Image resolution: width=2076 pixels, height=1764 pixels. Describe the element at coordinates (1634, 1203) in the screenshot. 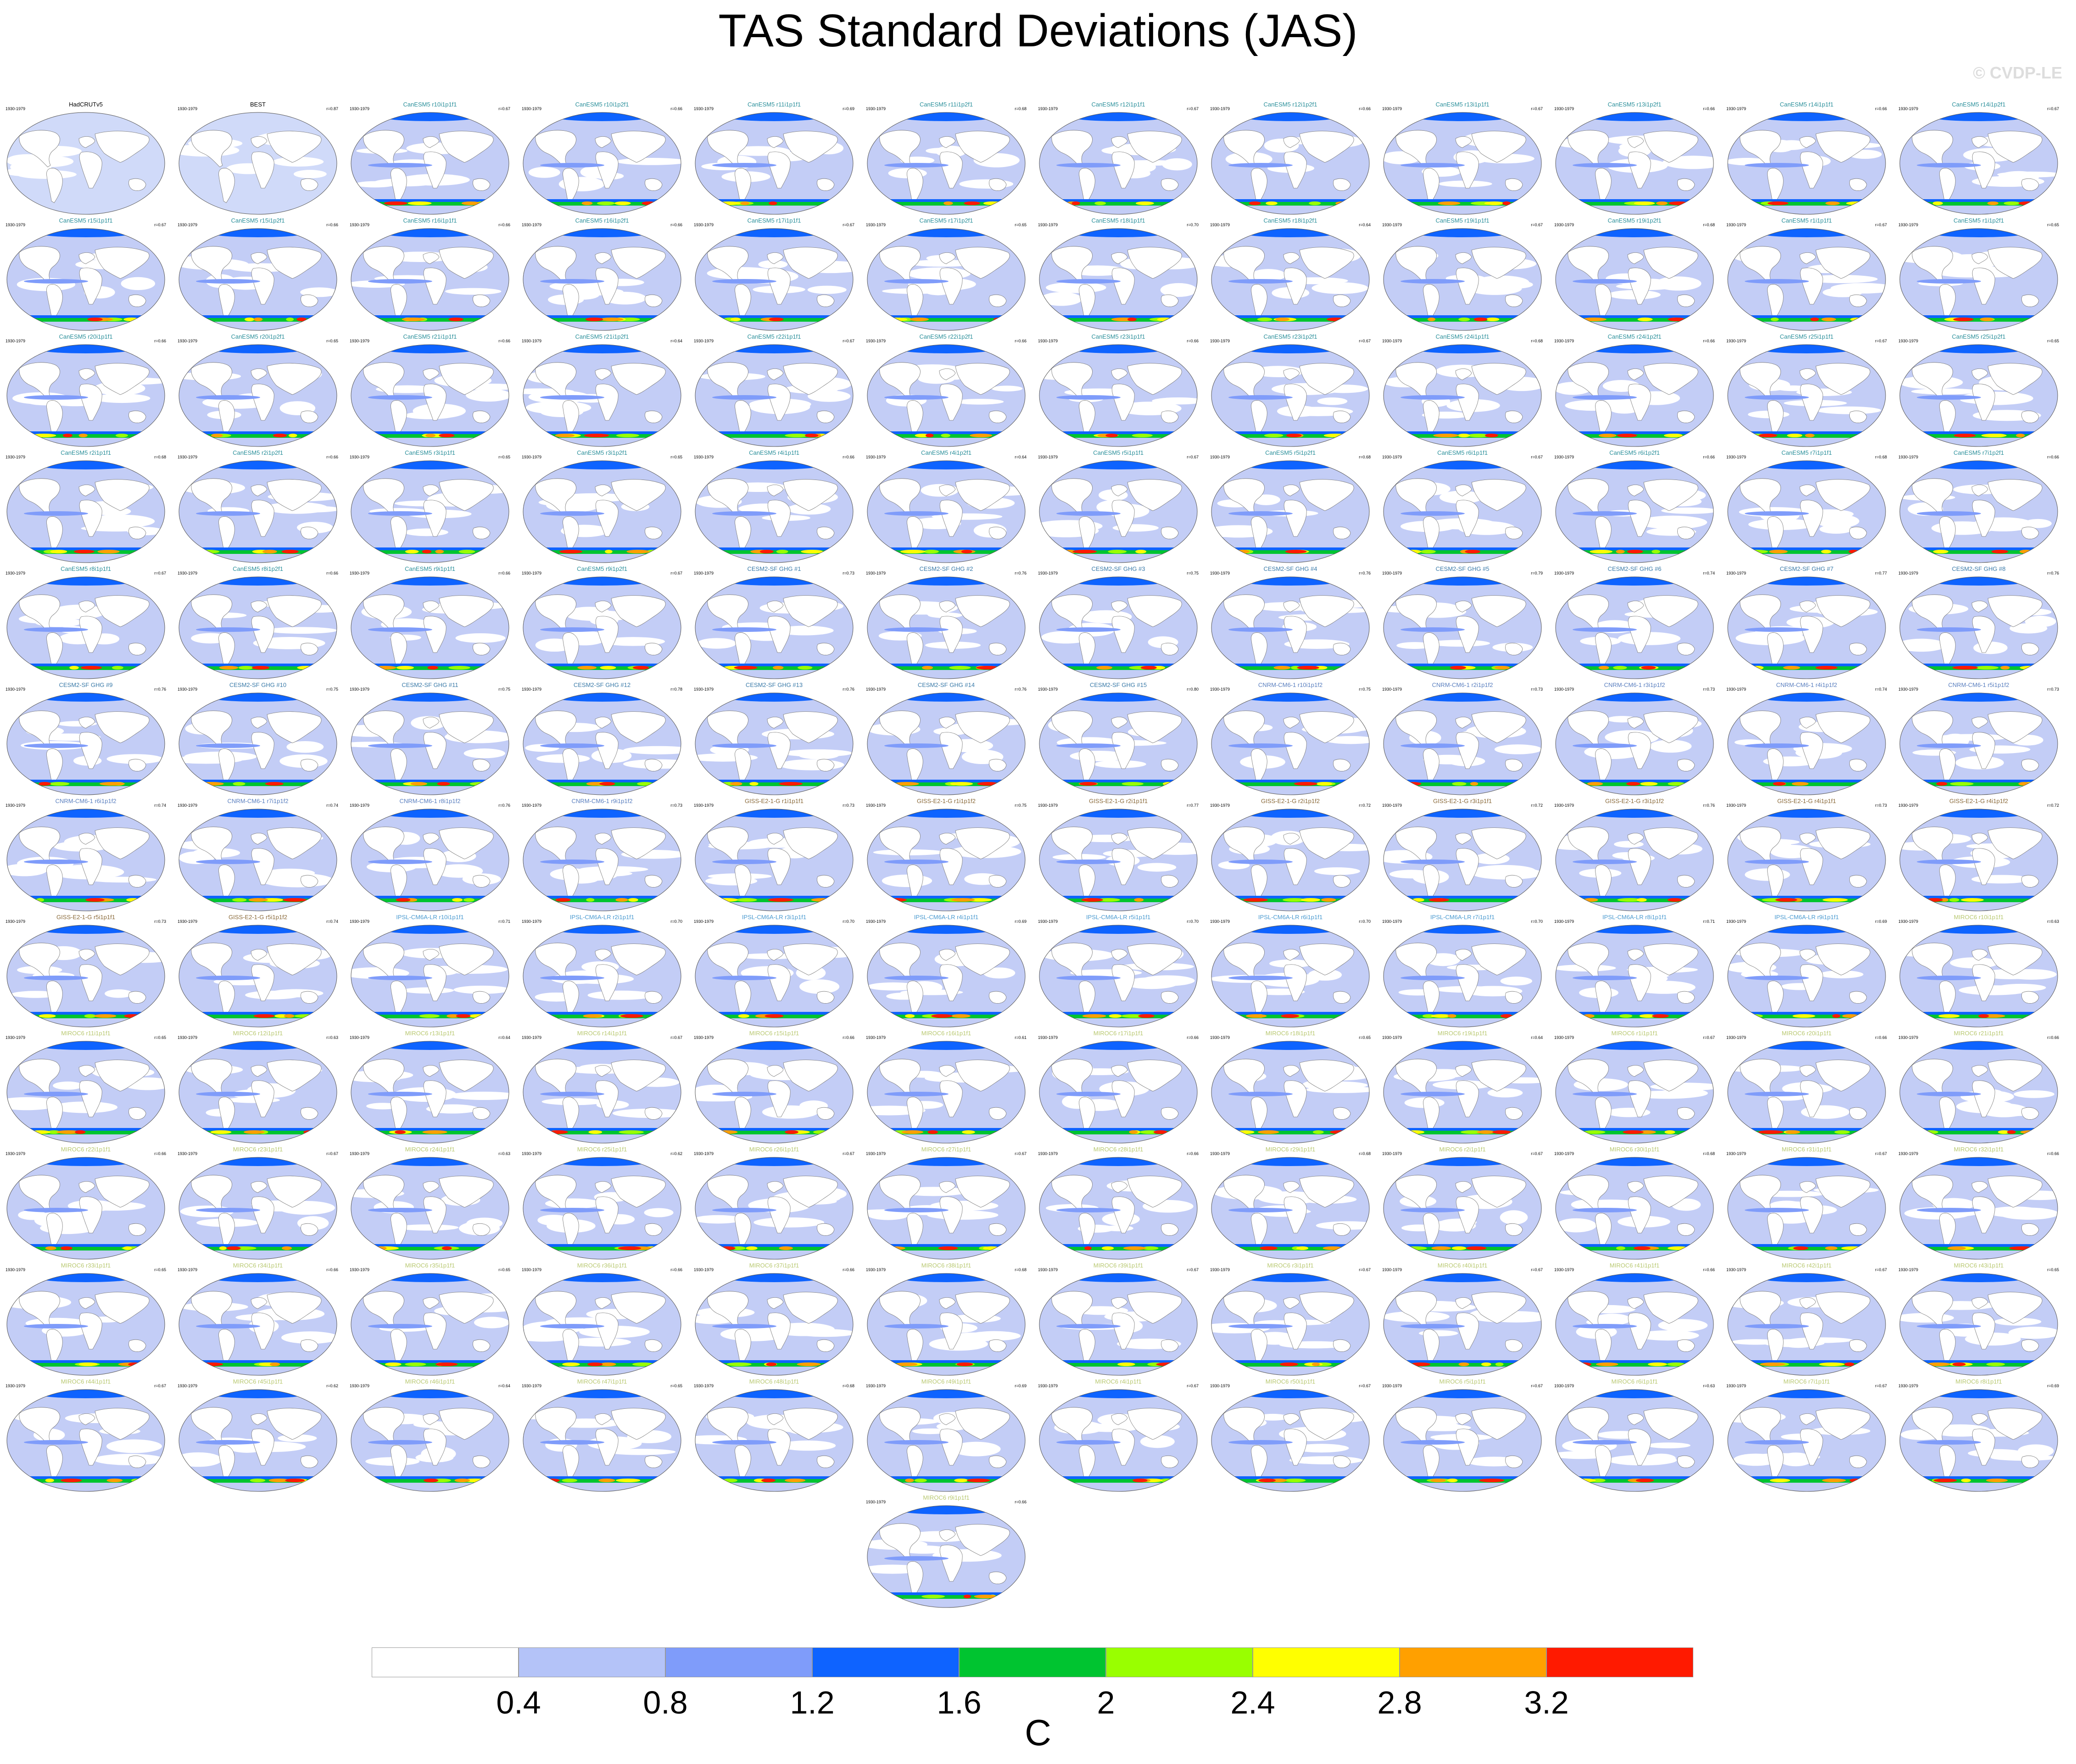

I see `map-panel: MIROC6 r30i1p1f1 1930-1979 r=0.68` at that location.